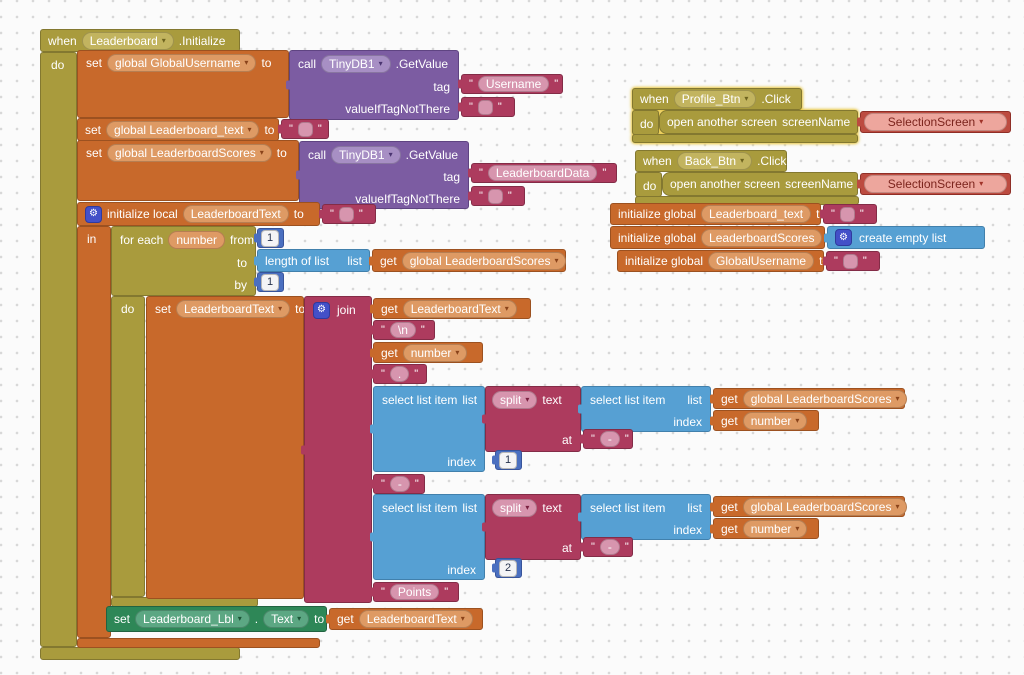 The width and height of the screenshot is (1024, 675). Describe the element at coordinates (183, 129) in the screenshot. I see `variable-dropdown: global Leaderboard_text ▾` at that location.